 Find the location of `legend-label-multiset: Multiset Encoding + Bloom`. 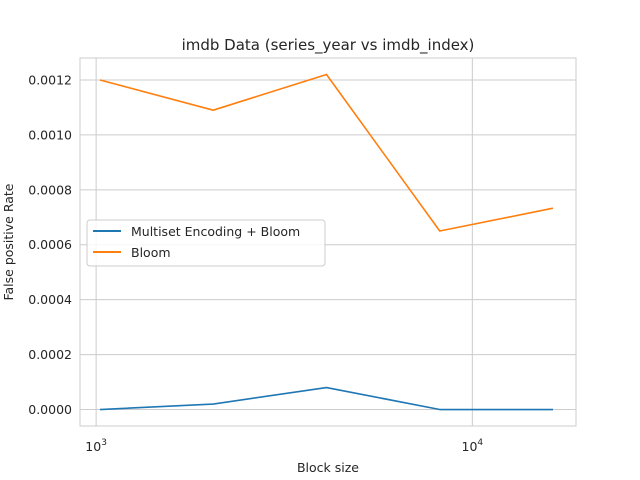

legend-label-multiset: Multiset Encoding + Bloom is located at coordinates (215, 231).